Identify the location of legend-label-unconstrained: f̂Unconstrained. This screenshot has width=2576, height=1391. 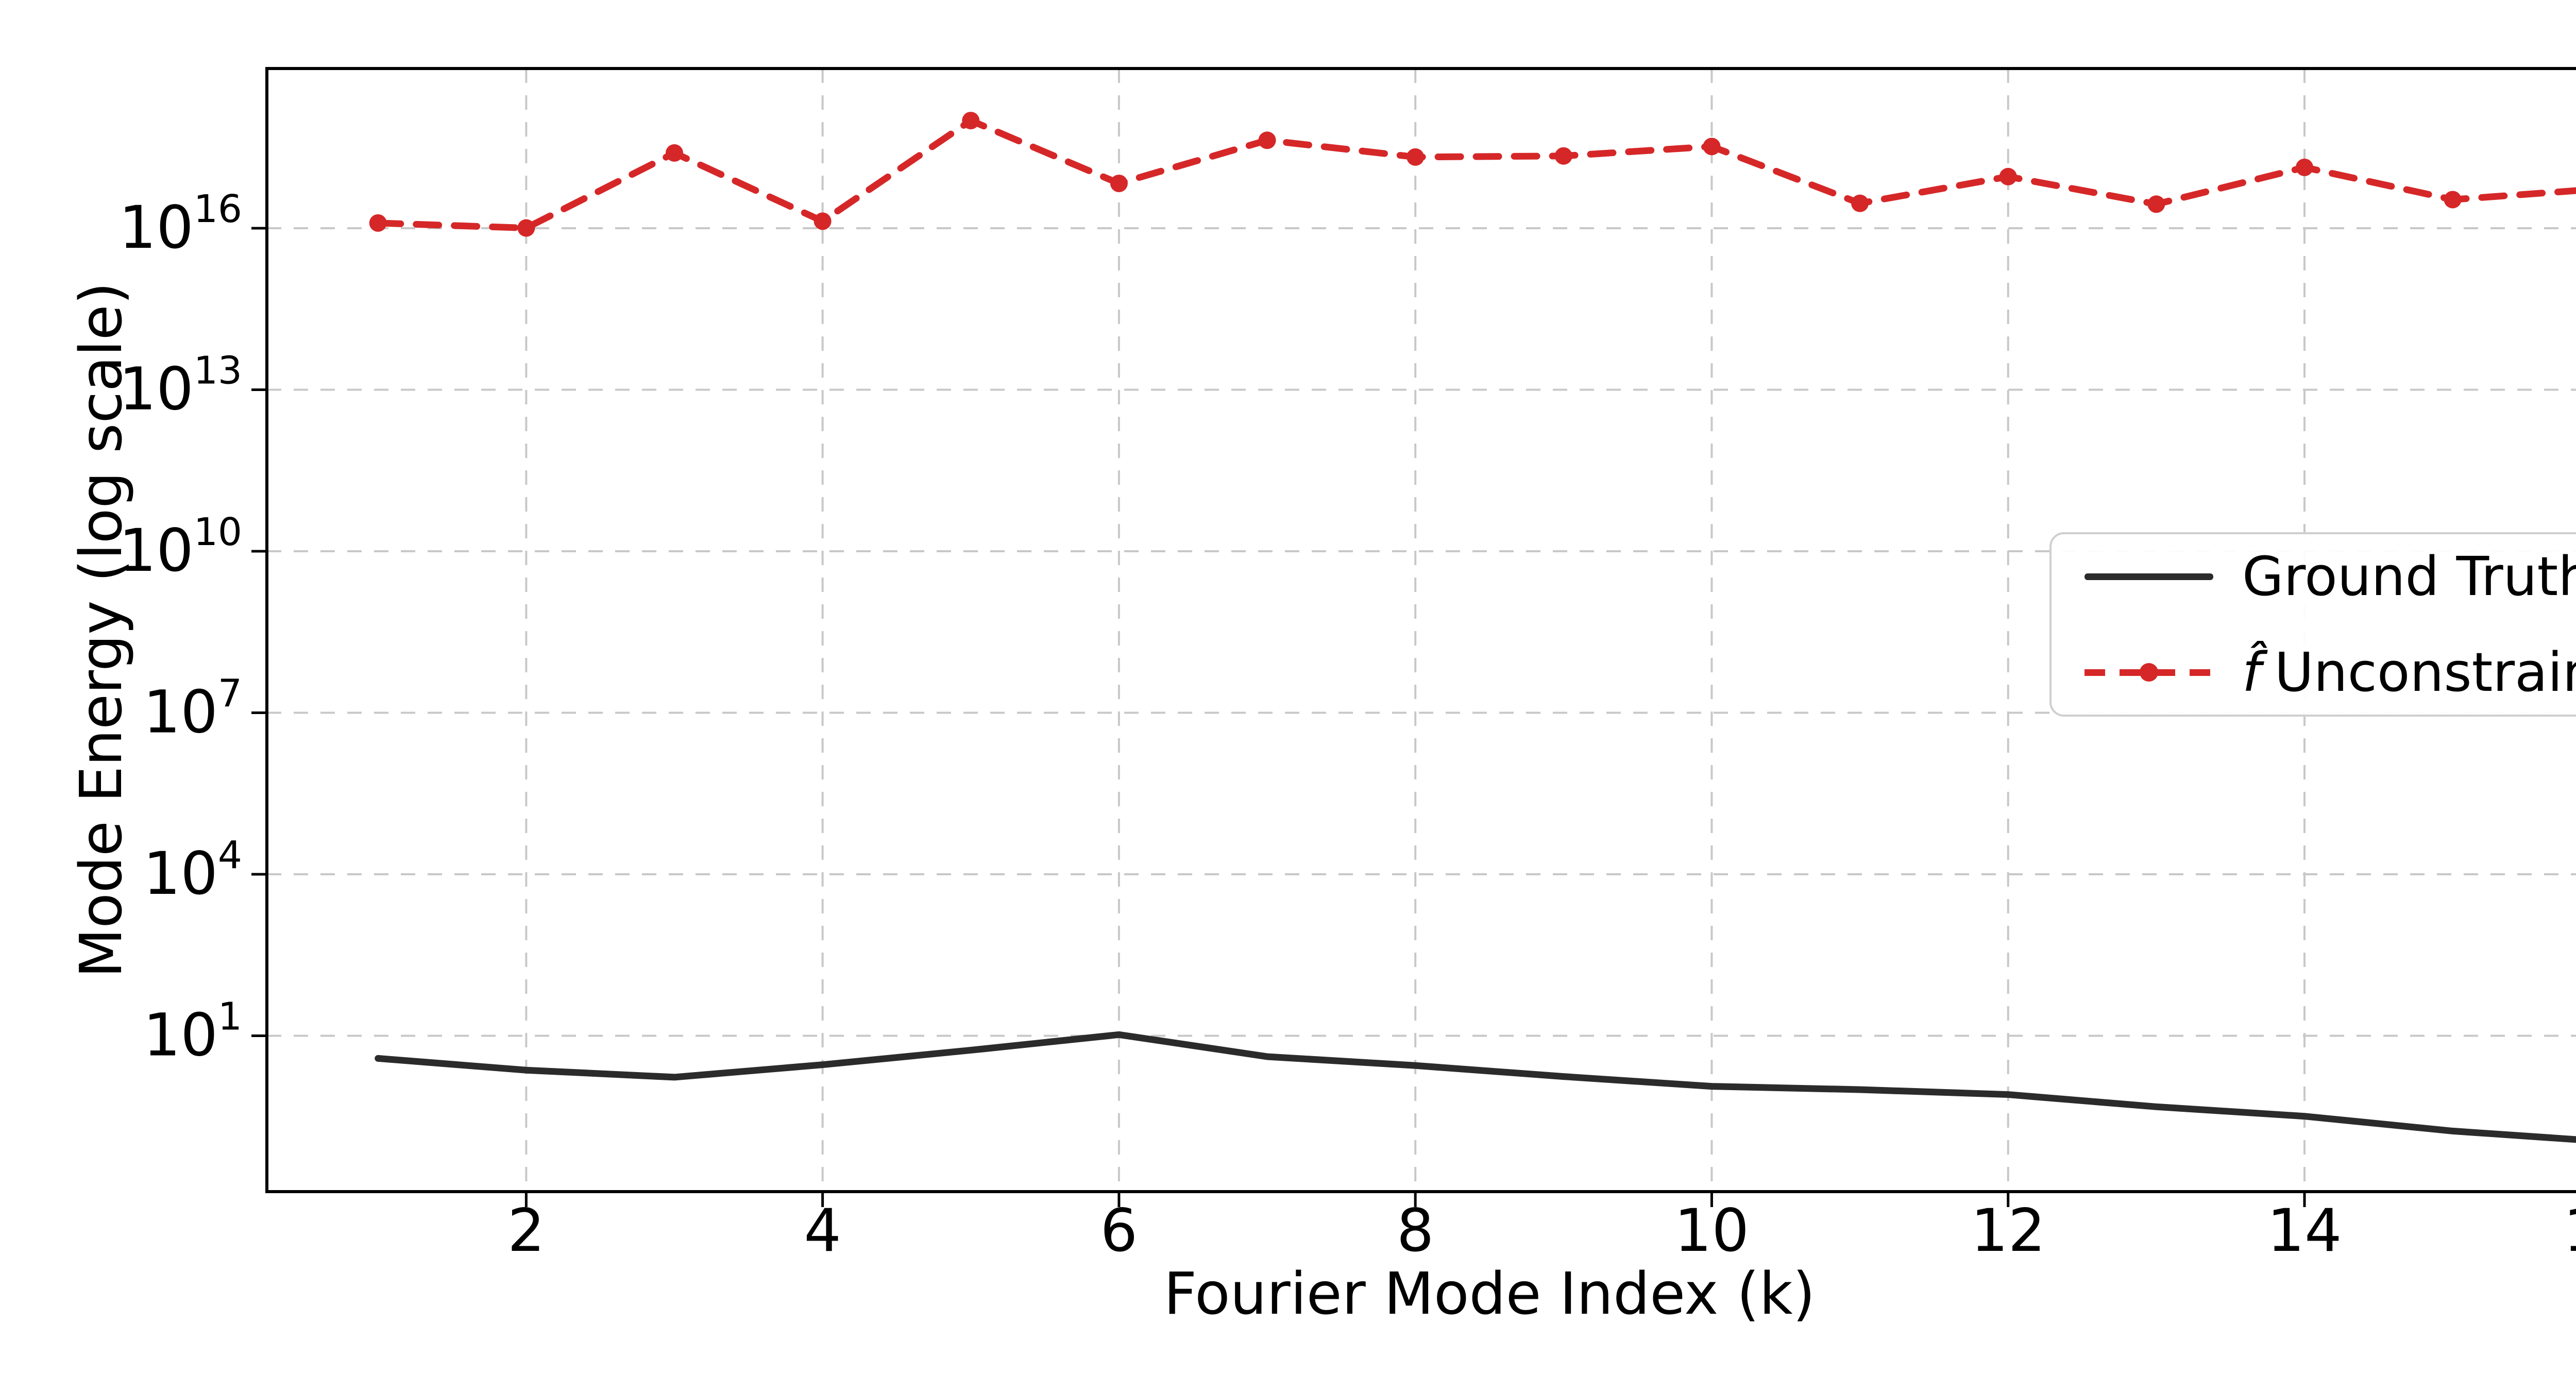
(2409, 672).